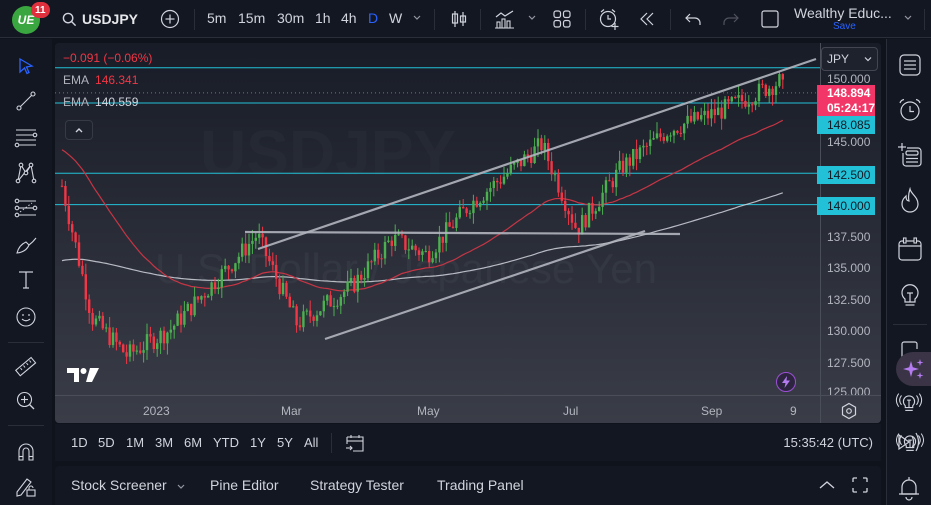 The width and height of the screenshot is (931, 505). I want to click on add-symbol-icon, so click(170, 19).